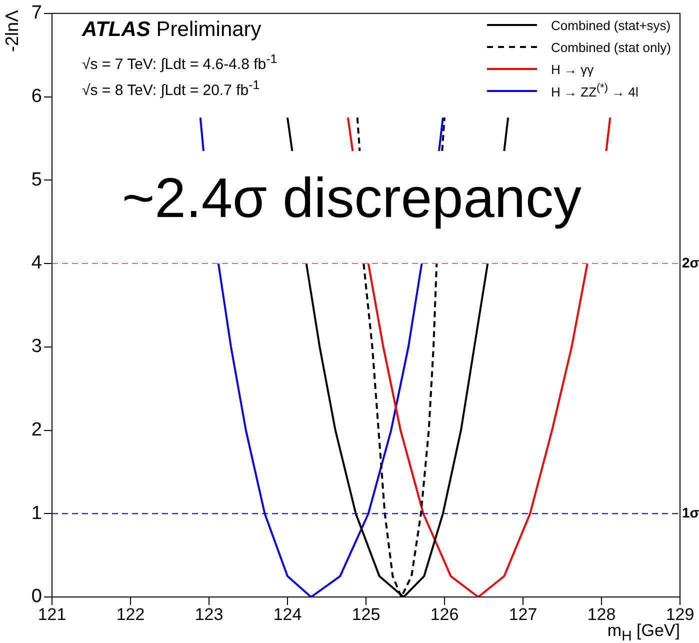  What do you see at coordinates (36, 13) in the screenshot?
I see `y-tick-label: 7` at bounding box center [36, 13].